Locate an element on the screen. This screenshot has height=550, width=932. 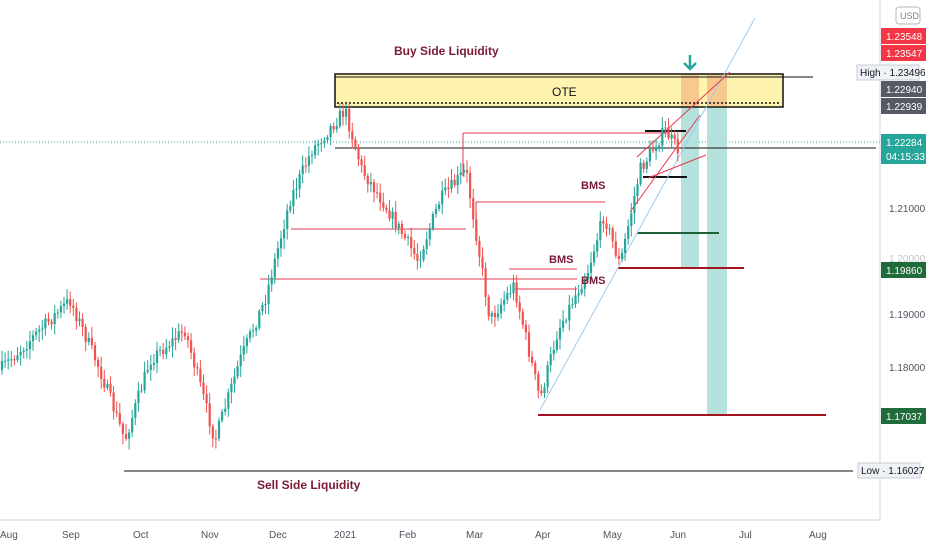
high-label: High · 1.23496 is located at coordinates (891, 72).